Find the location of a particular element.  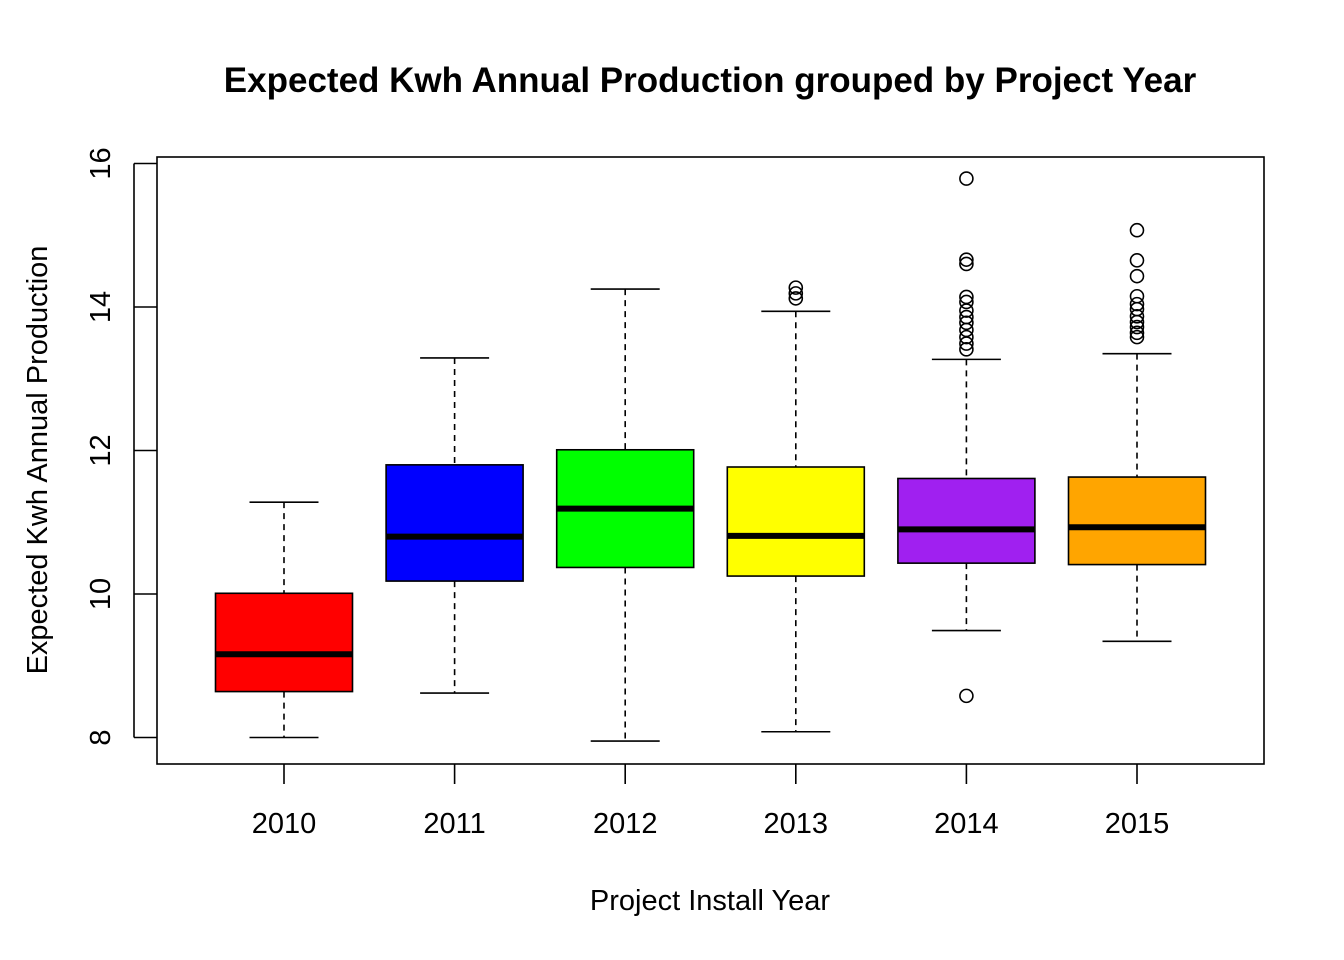

x-axis-label: Project Install Year is located at coordinates (710, 901).